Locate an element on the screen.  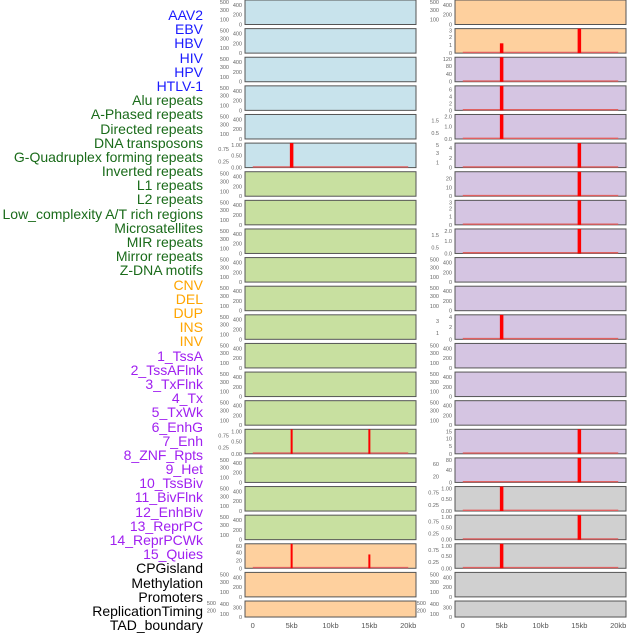
track-label: A-Phased repeats is located at coordinates (146, 114).